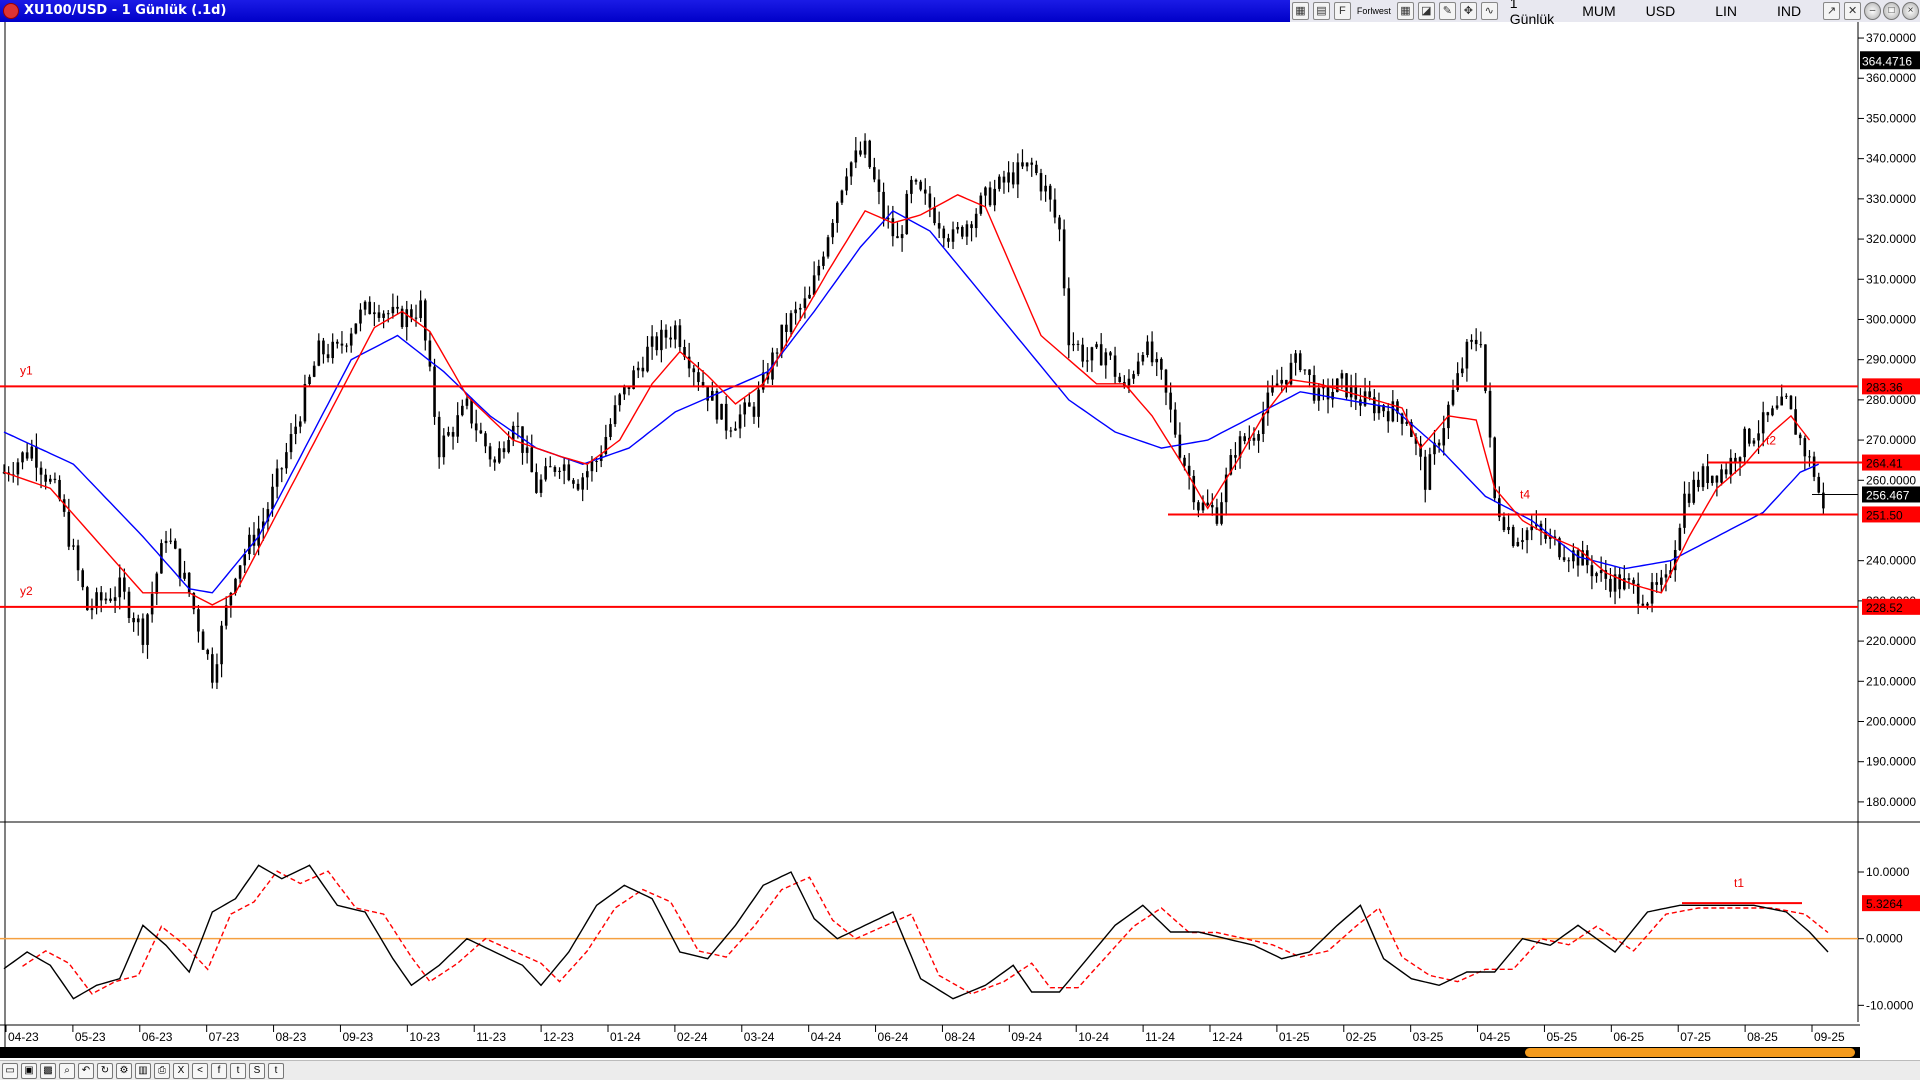 This screenshot has height=1080, width=1920. What do you see at coordinates (162, 1070) in the screenshot?
I see `print-icon: ⎙` at bounding box center [162, 1070].